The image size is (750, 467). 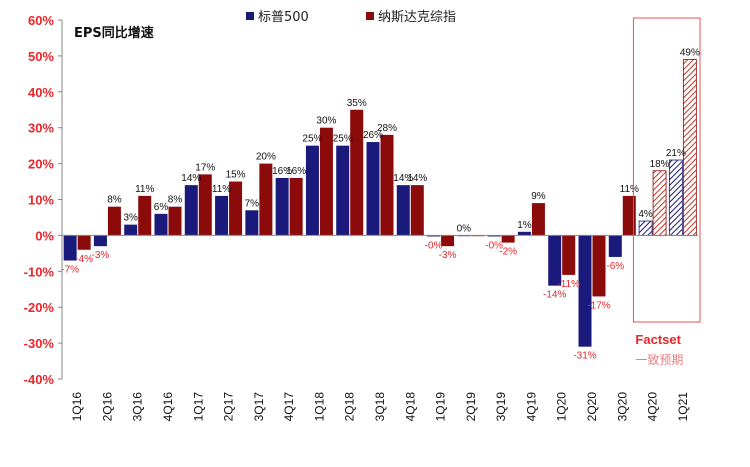 What do you see at coordinates (441, 407) in the screenshot?
I see `x-tick-label: 1Q19` at bounding box center [441, 407].